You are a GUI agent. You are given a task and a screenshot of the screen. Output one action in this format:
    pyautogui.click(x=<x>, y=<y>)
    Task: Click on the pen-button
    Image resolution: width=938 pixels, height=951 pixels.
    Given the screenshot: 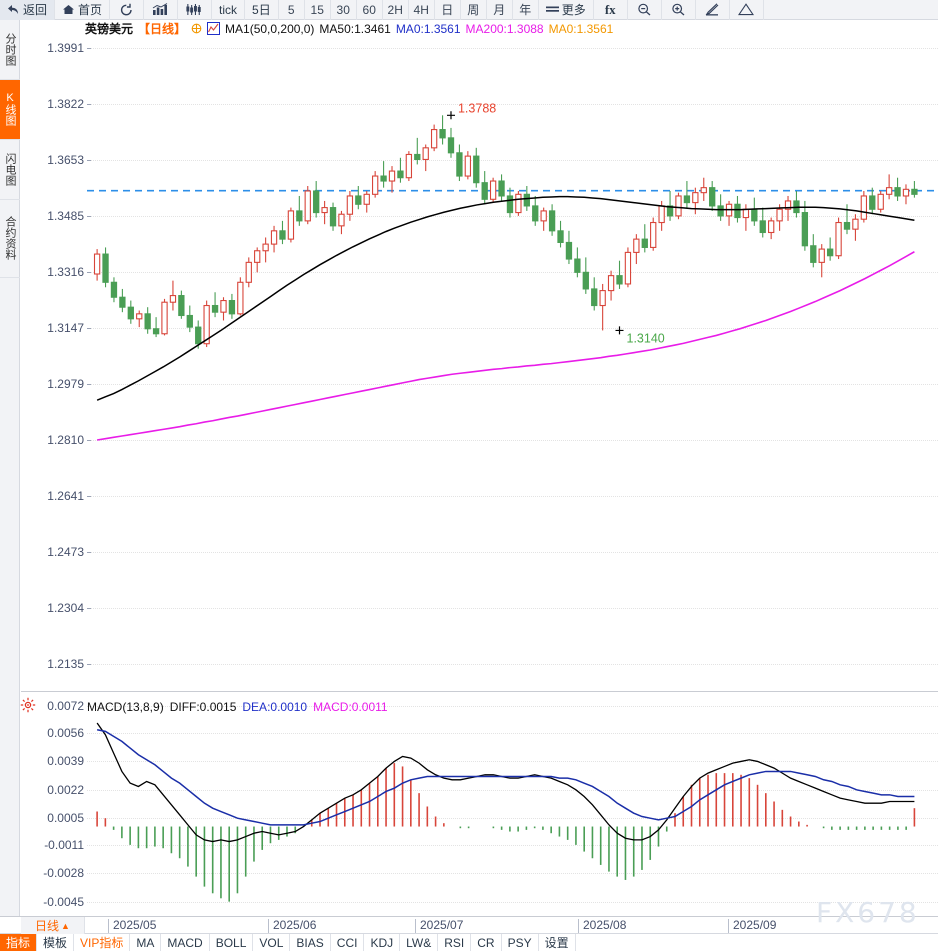 What is the action you would take?
    pyautogui.click(x=713, y=10)
    